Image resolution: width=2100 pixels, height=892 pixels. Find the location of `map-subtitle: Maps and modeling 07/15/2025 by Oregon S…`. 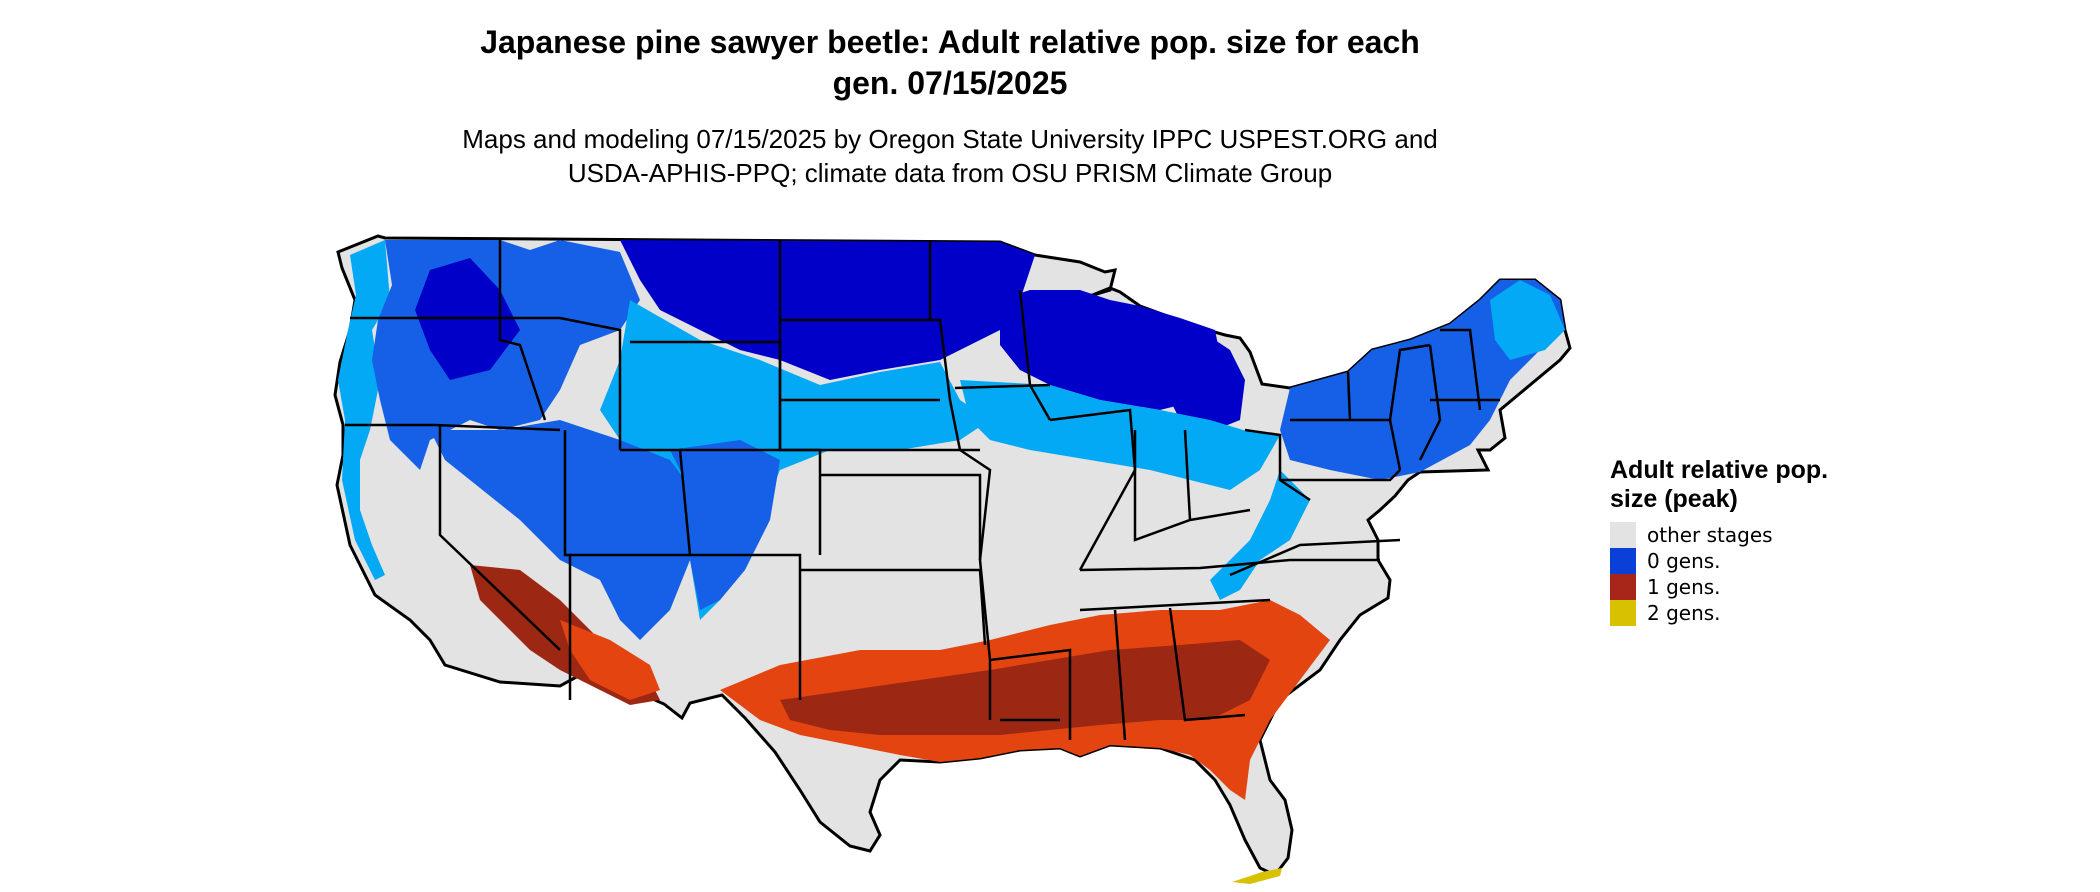

map-subtitle: Maps and modeling 07/15/2025 by Oregon S… is located at coordinates (950, 156).